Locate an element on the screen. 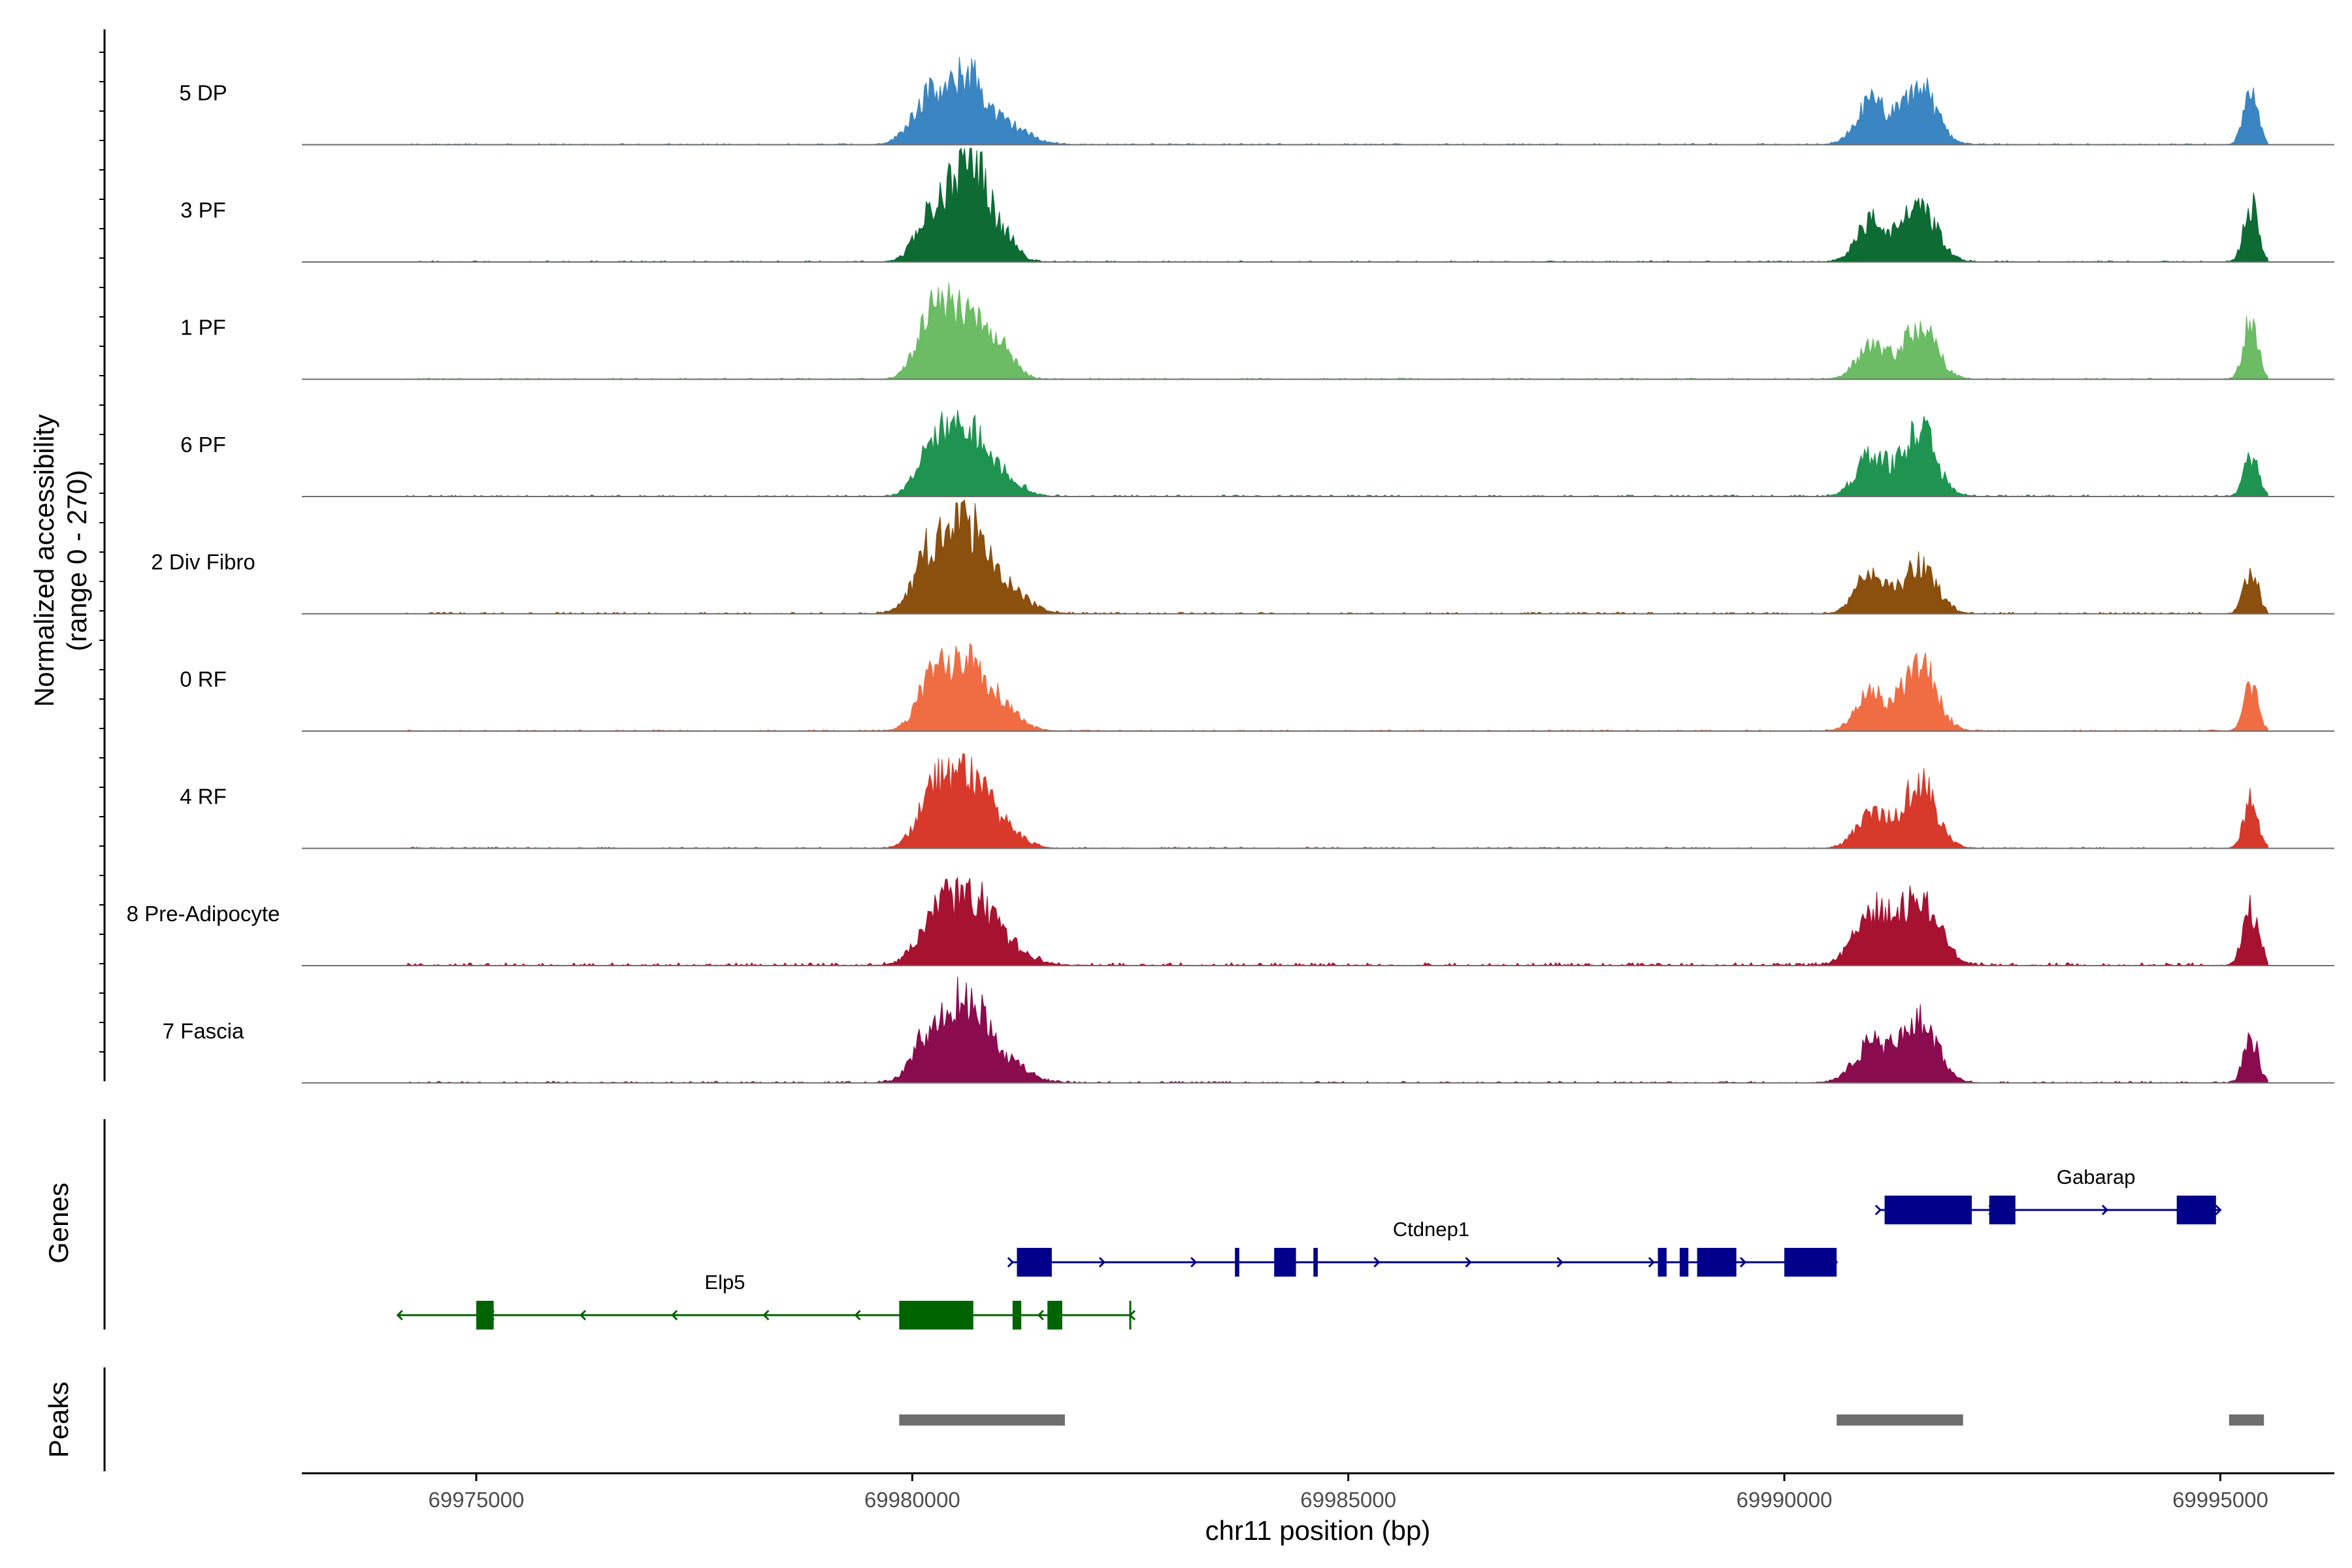 The width and height of the screenshot is (2352, 1568). track-label: 7 Fascia is located at coordinates (203, 1031).